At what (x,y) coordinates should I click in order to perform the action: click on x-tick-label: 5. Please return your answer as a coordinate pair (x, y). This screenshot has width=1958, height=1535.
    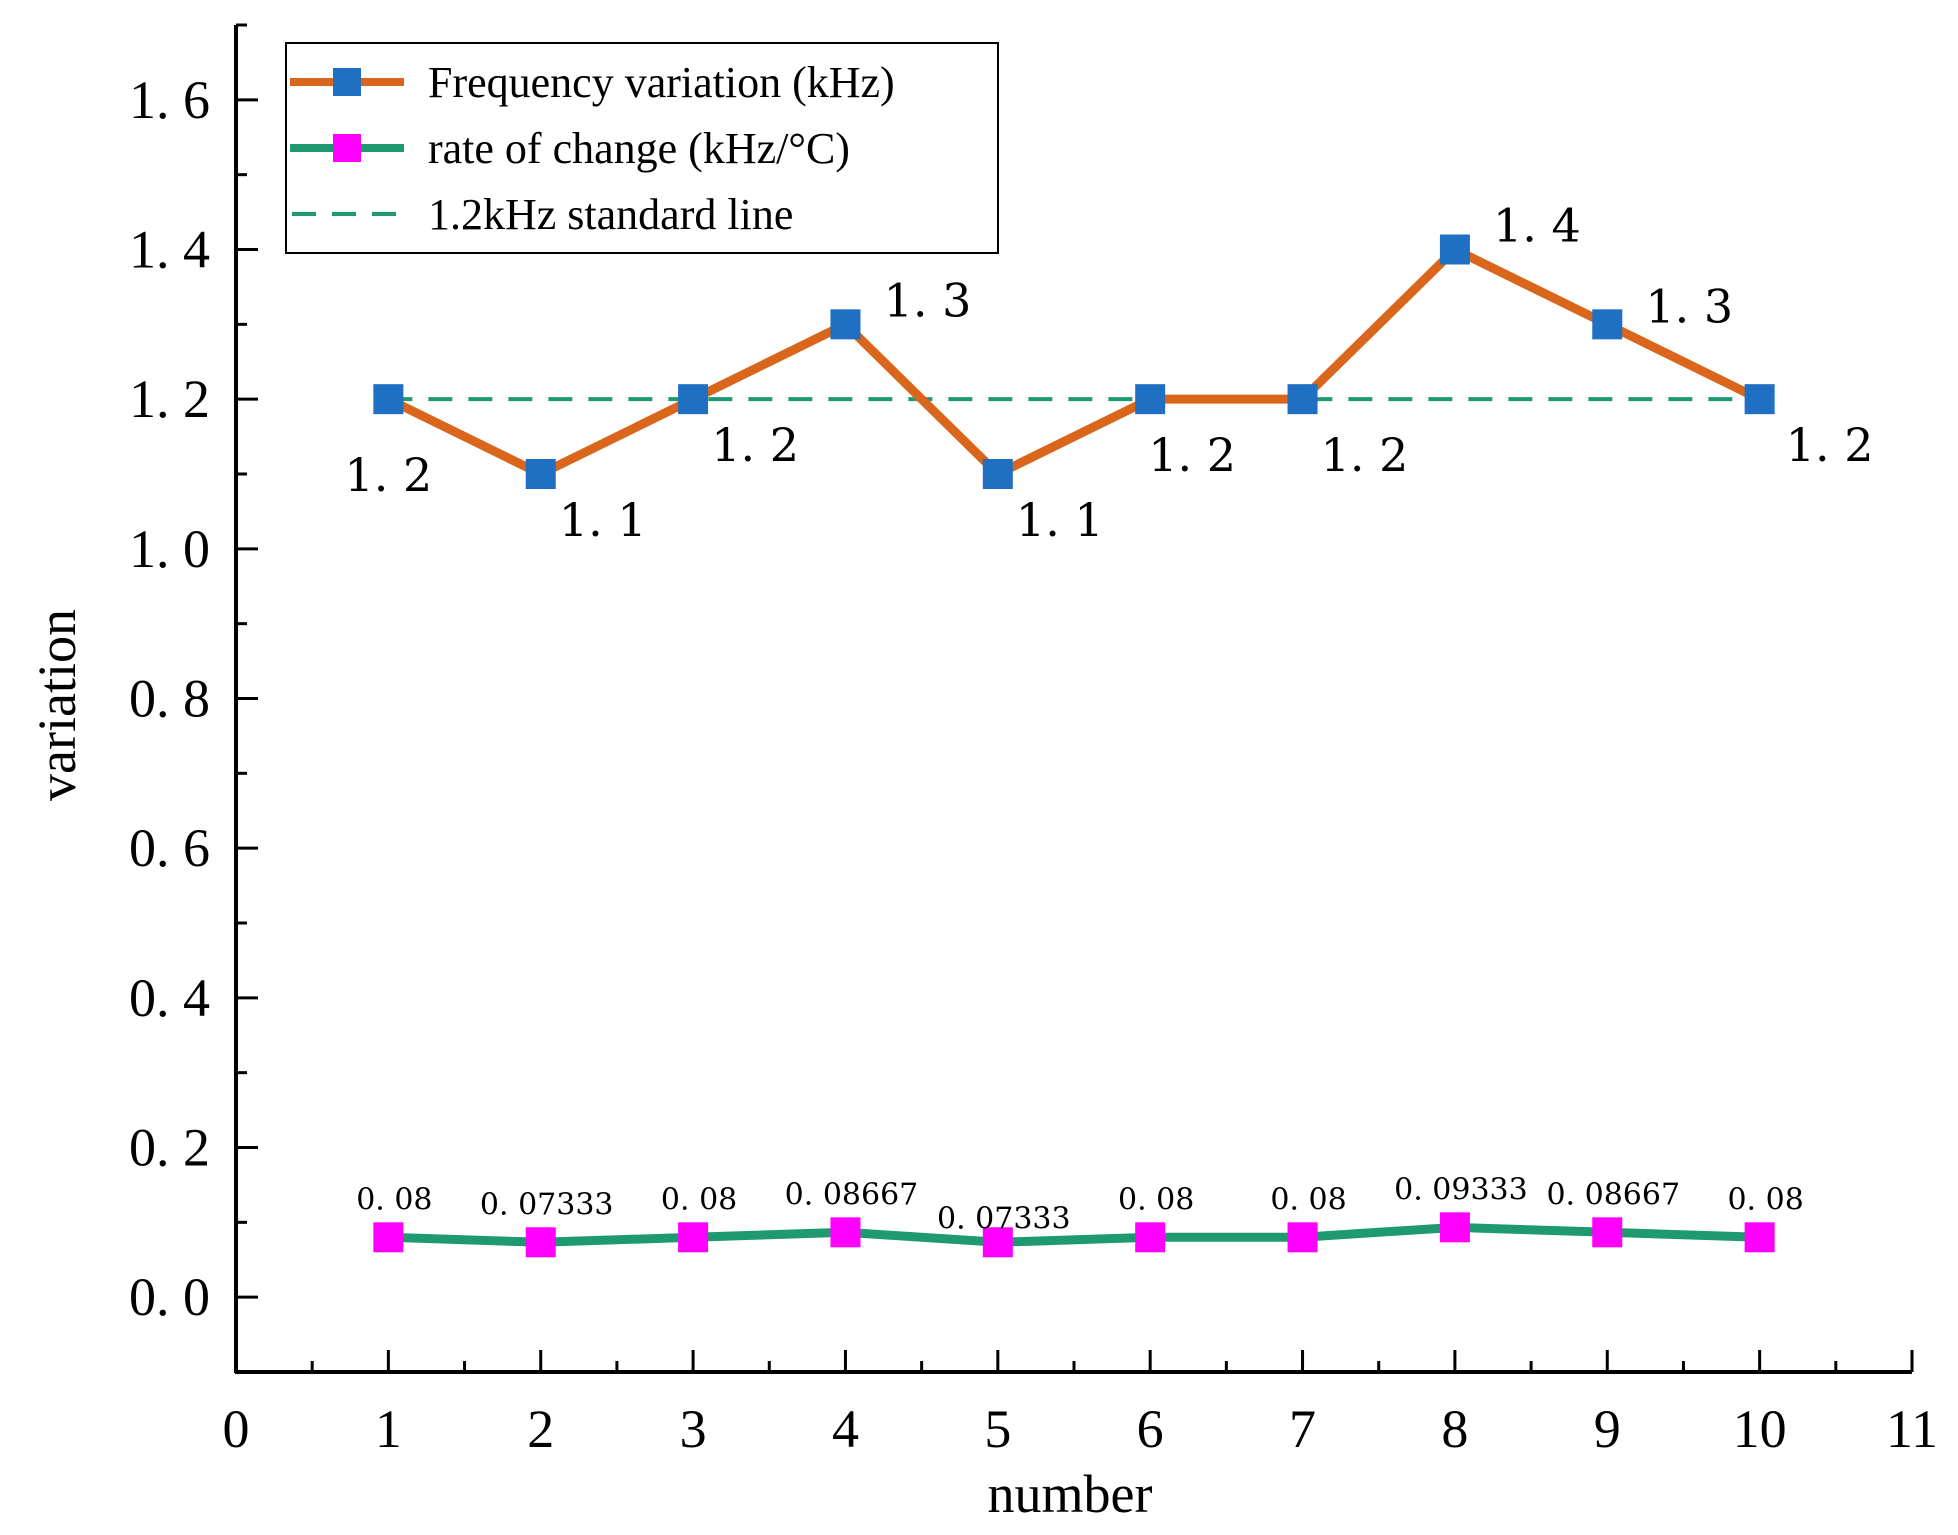
    Looking at the image, I should click on (997, 1429).